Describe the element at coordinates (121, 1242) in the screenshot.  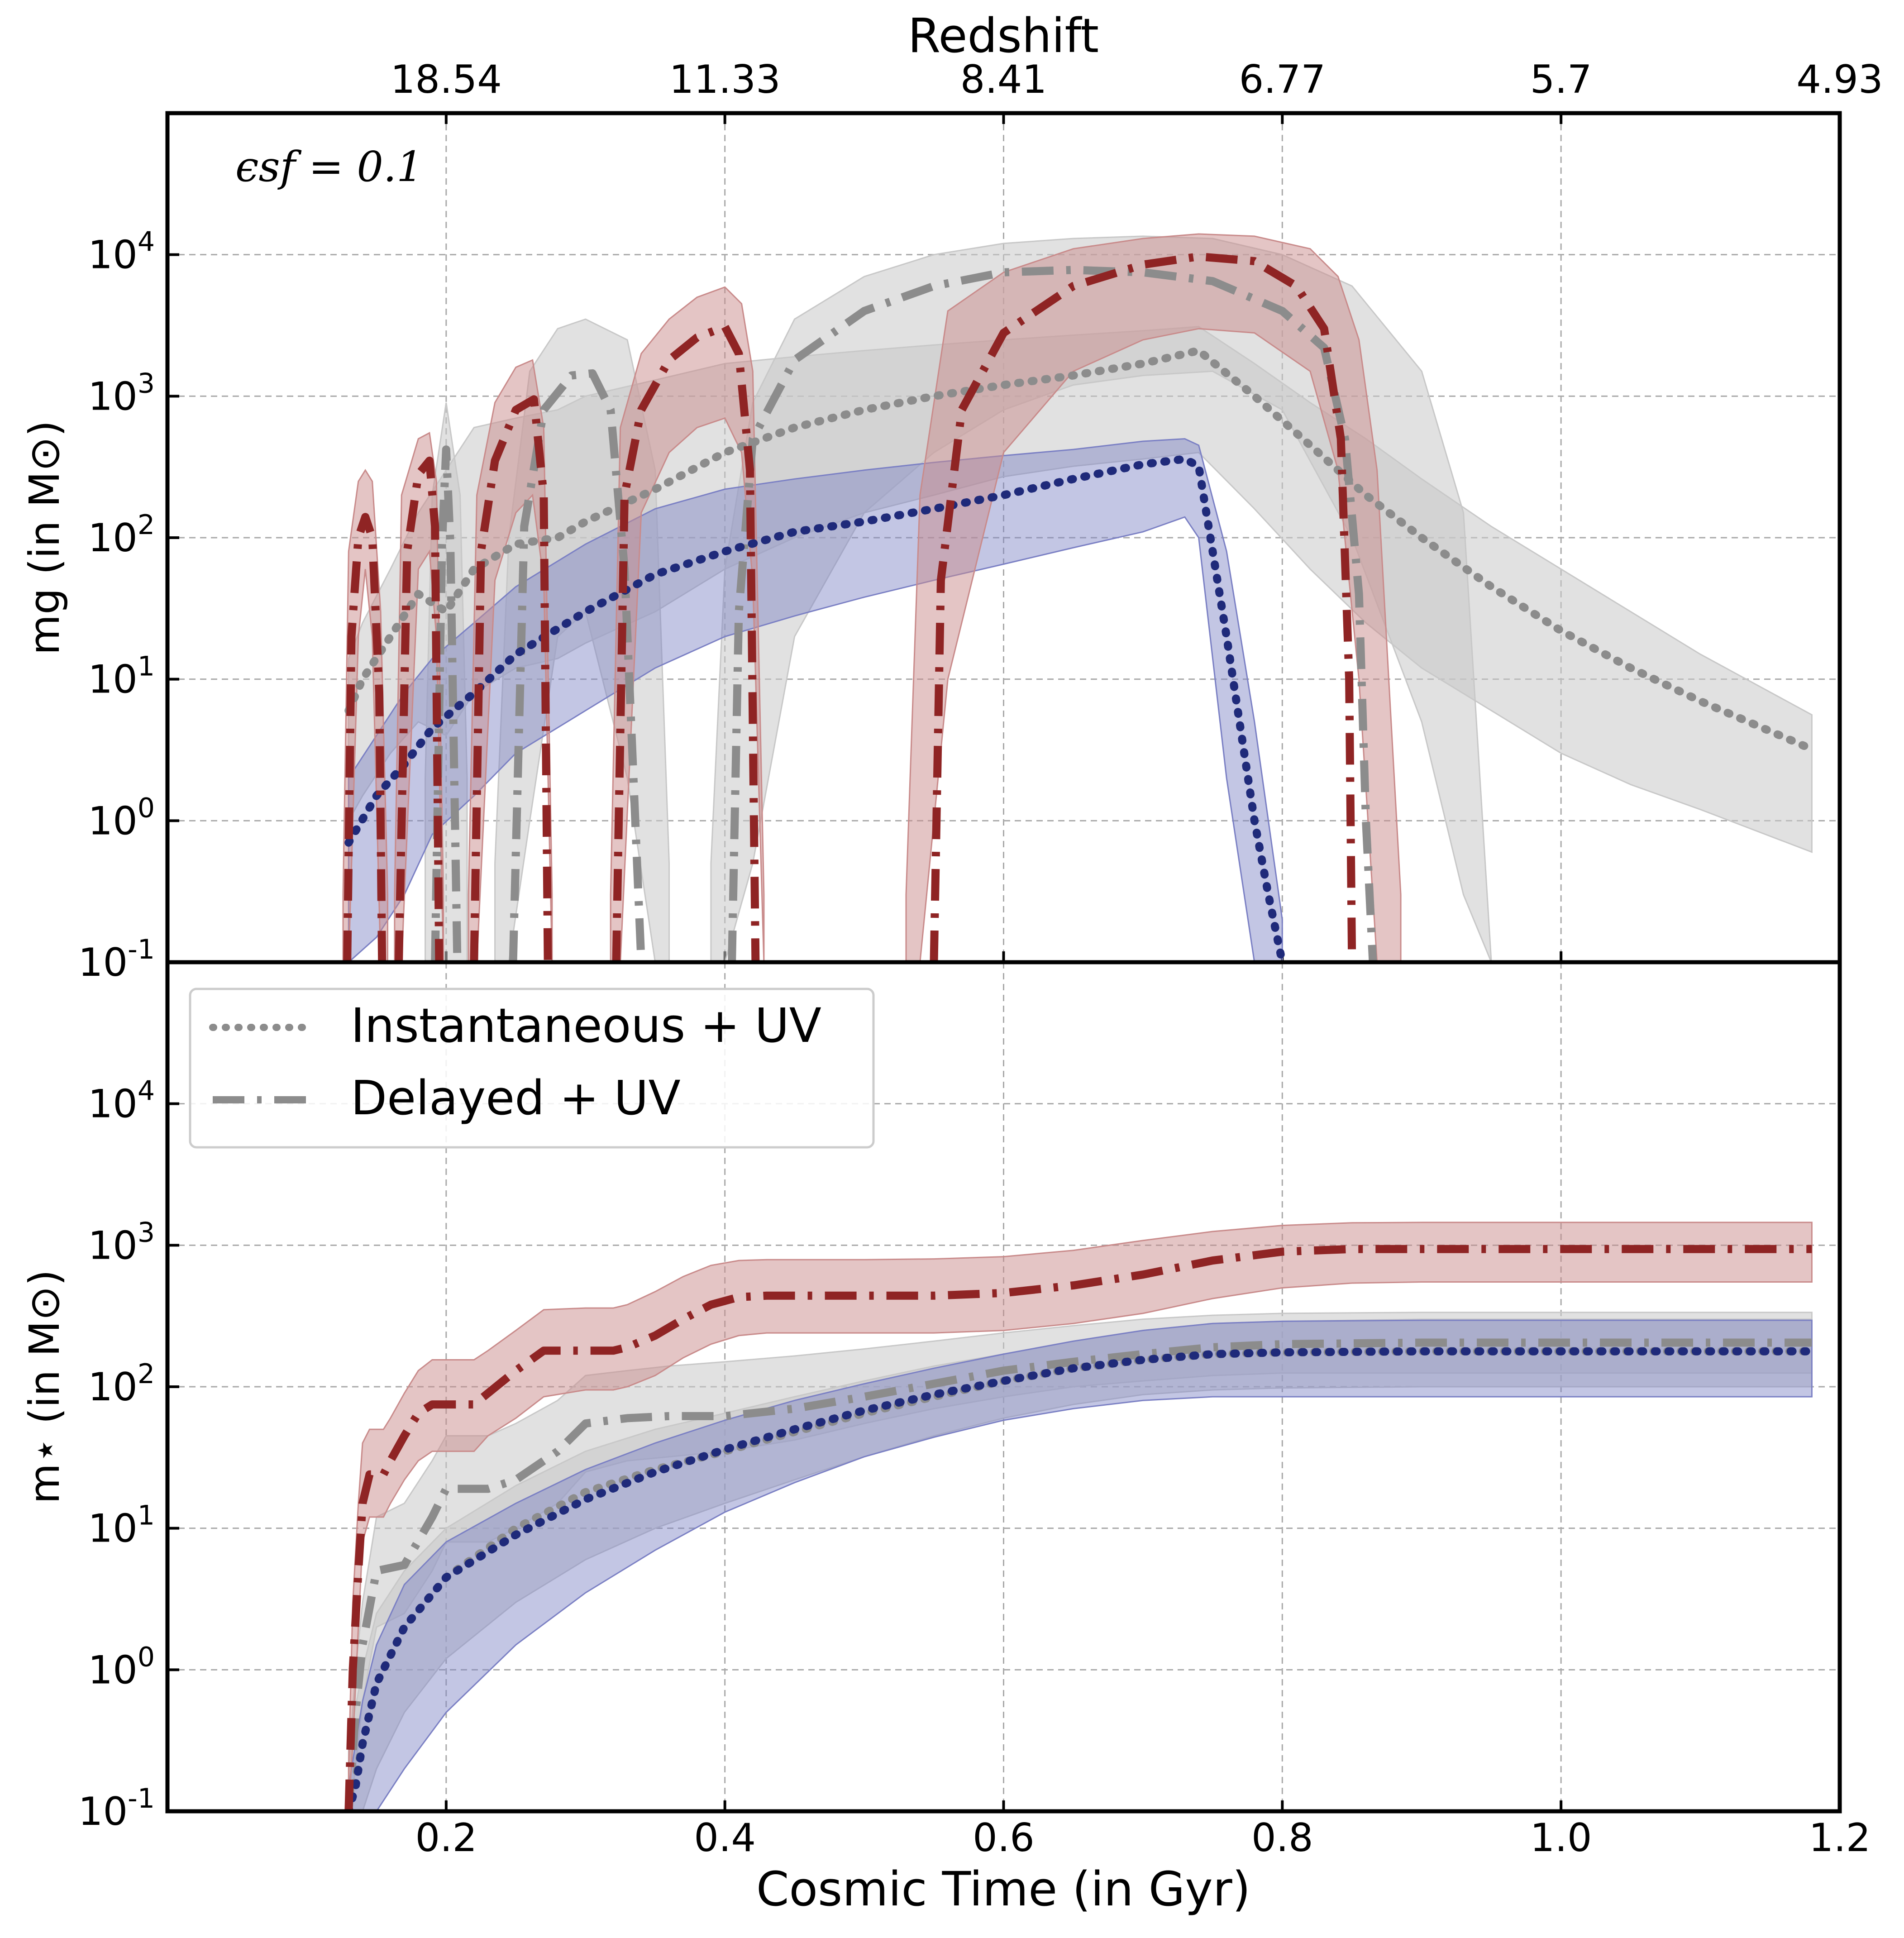
I see `bottom-y-tick-label: 10³` at that location.